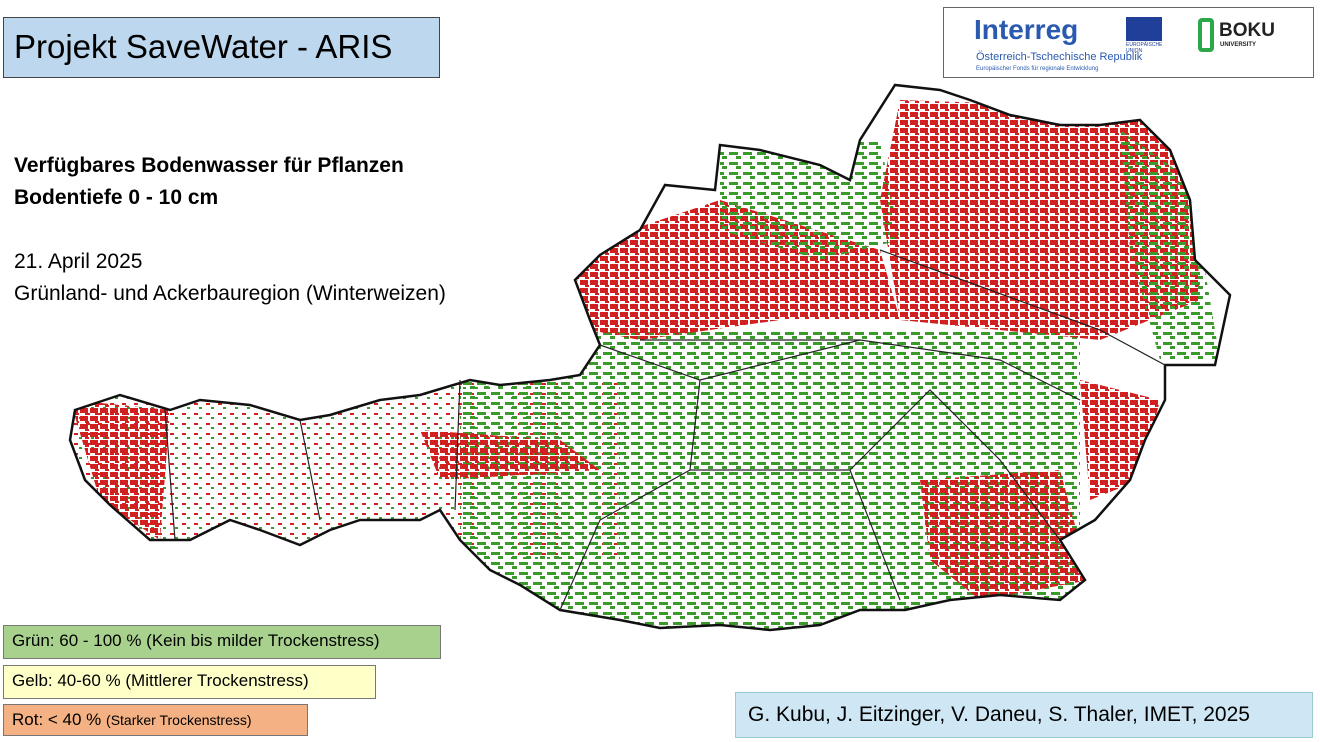  Describe the element at coordinates (78, 261) in the screenshot. I see `date: 21. April 2025` at that location.